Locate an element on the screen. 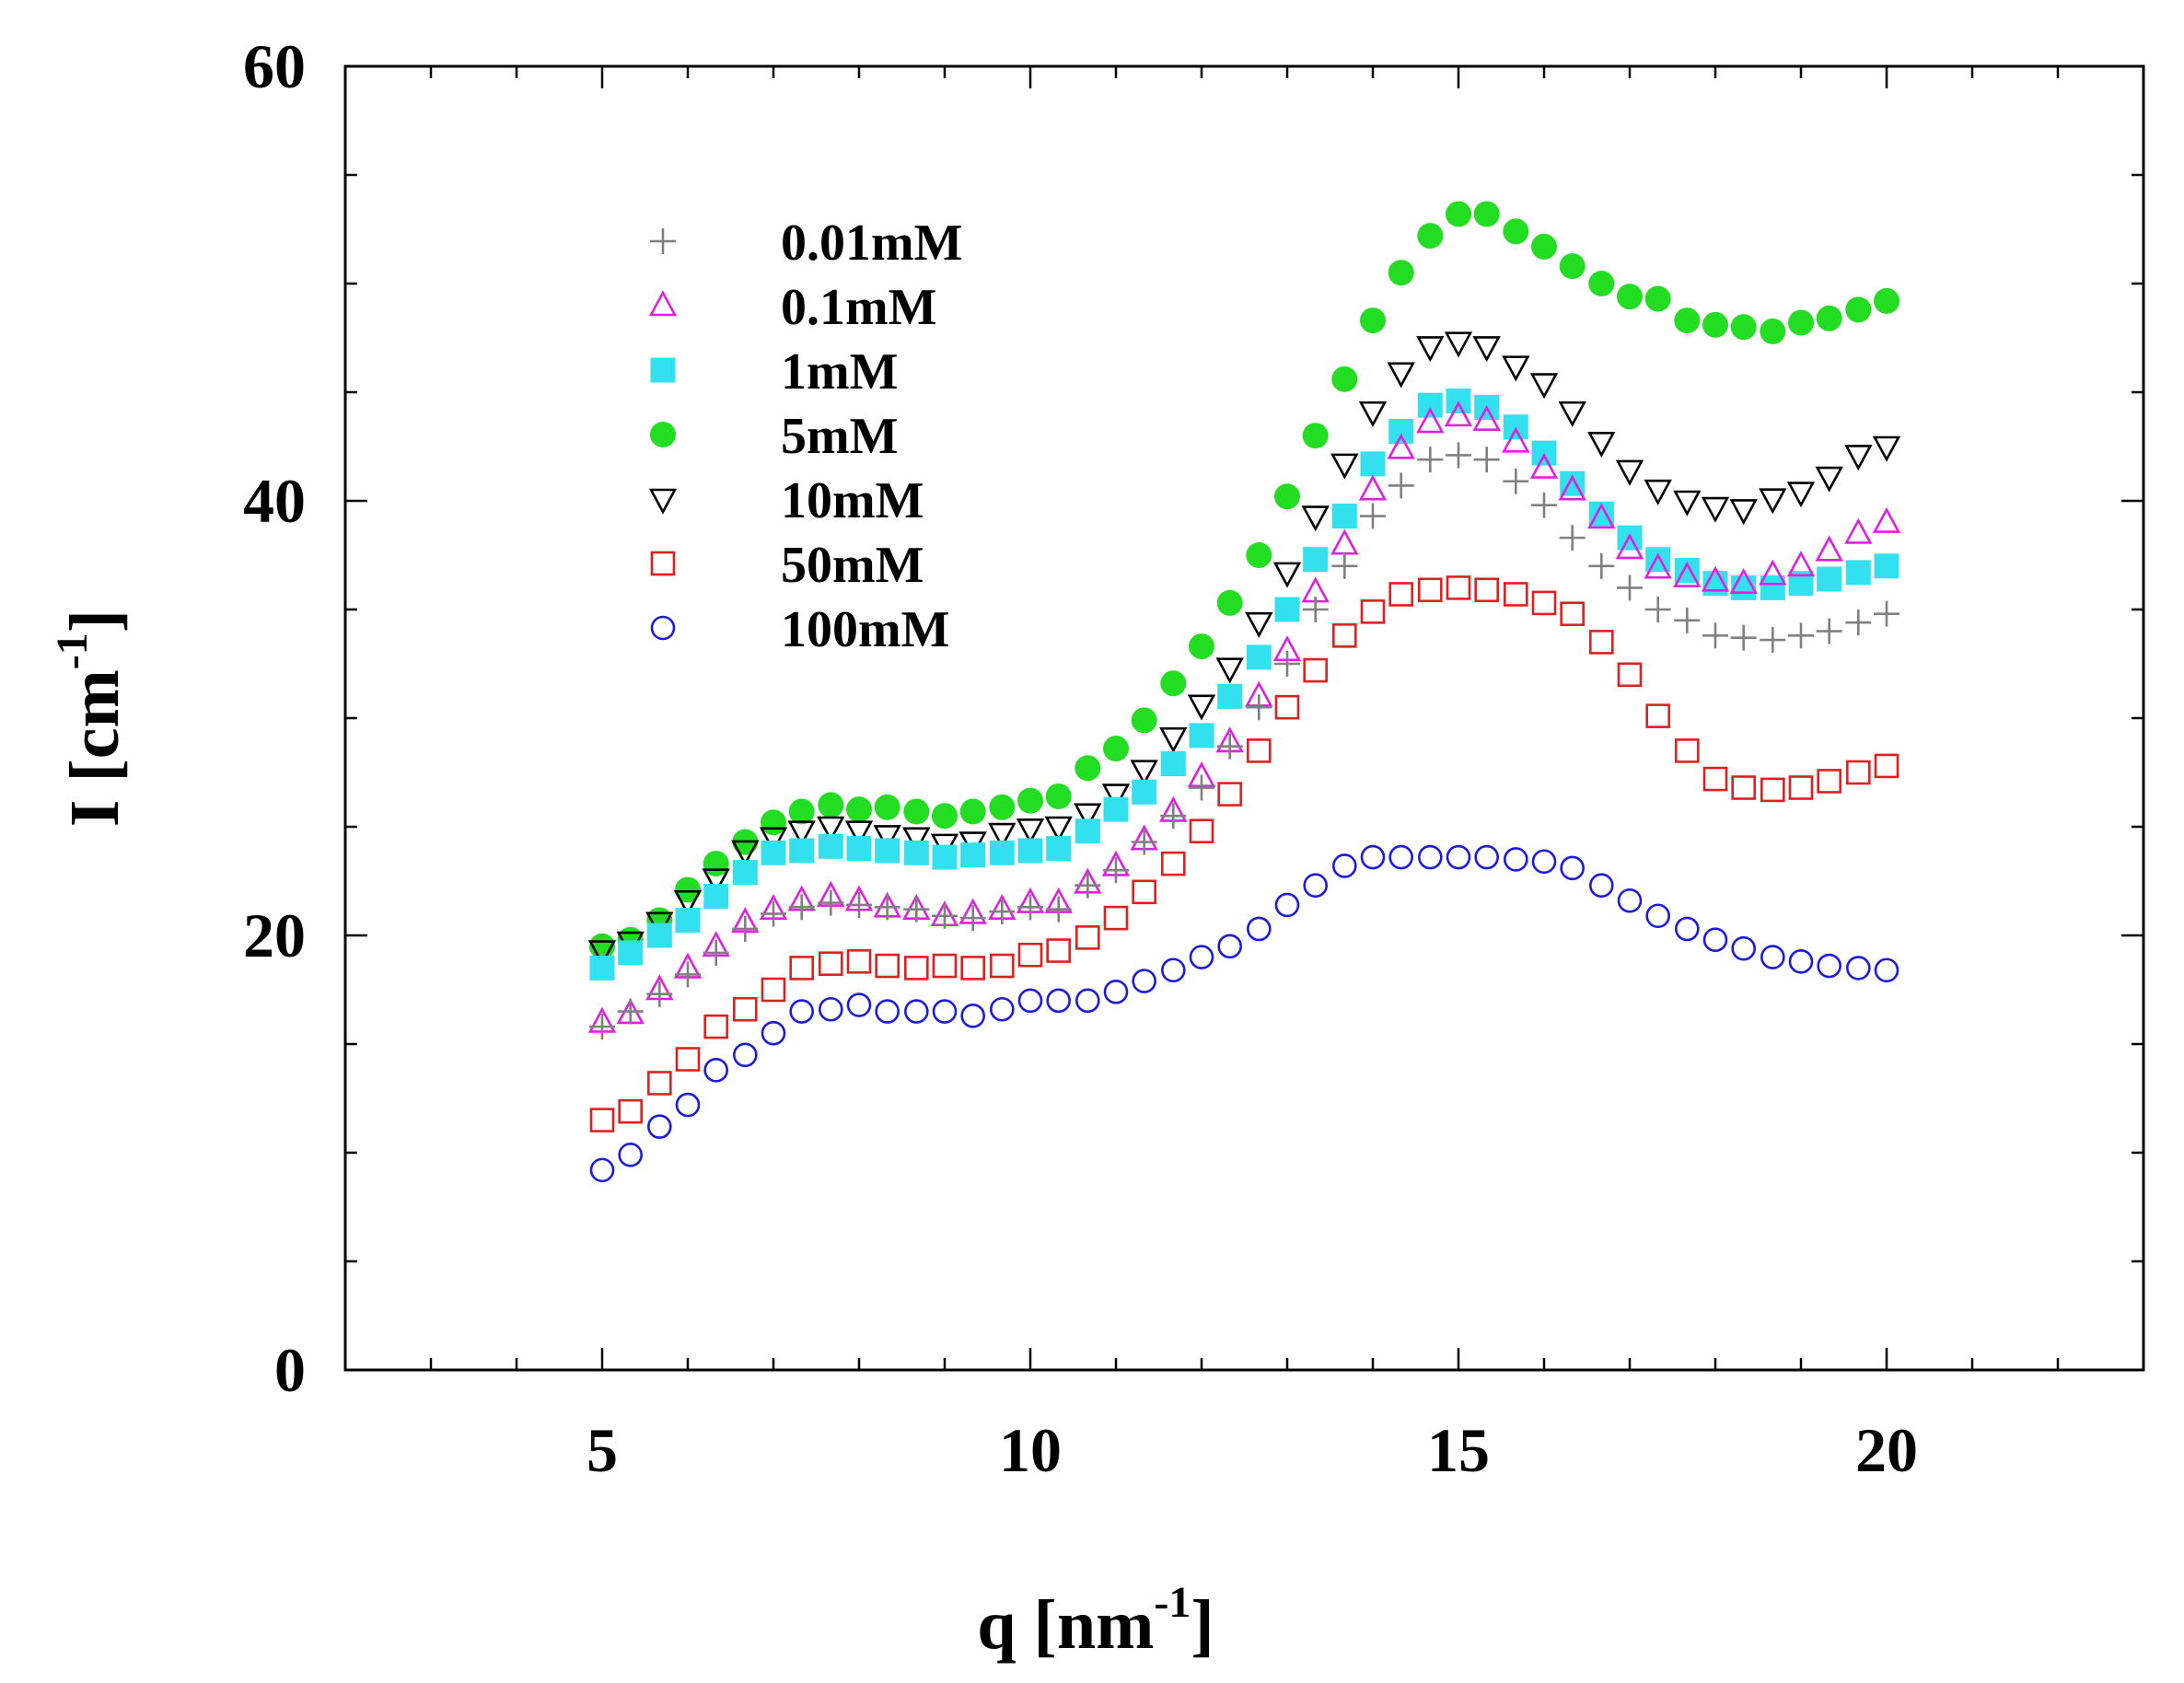 The image size is (2184, 1683). x-tick-label: 20 is located at coordinates (1886, 1450).